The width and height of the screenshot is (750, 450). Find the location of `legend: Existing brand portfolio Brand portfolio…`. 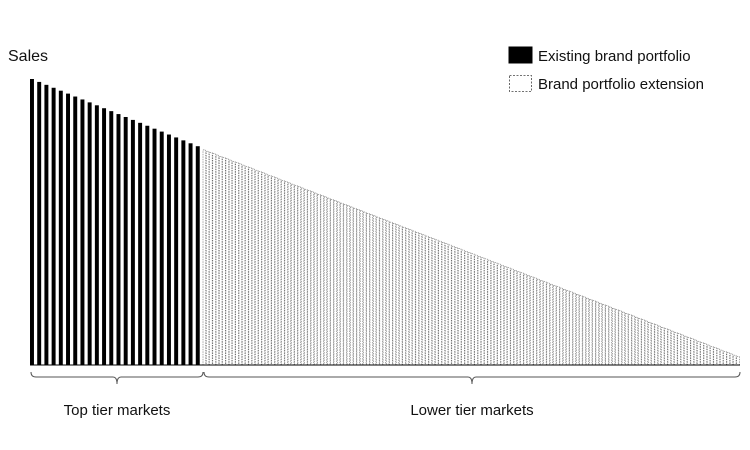

legend: Existing brand portfolio Brand portfolio… is located at coordinates (606, 69).